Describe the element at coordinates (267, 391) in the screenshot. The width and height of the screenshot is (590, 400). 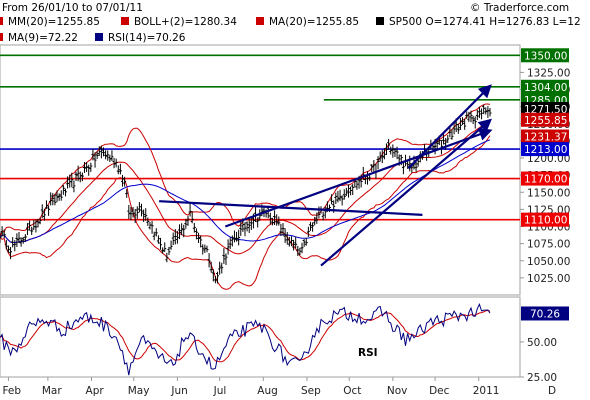
I see `x-tick-label: Aug` at that location.